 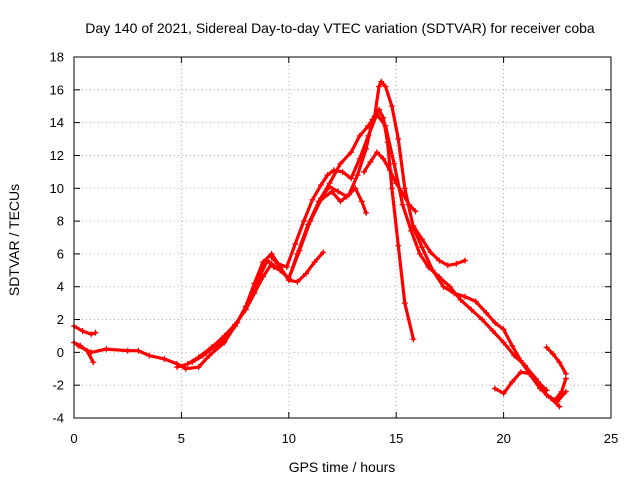 I want to click on y-tick-label: 8, so click(x=60, y=221).